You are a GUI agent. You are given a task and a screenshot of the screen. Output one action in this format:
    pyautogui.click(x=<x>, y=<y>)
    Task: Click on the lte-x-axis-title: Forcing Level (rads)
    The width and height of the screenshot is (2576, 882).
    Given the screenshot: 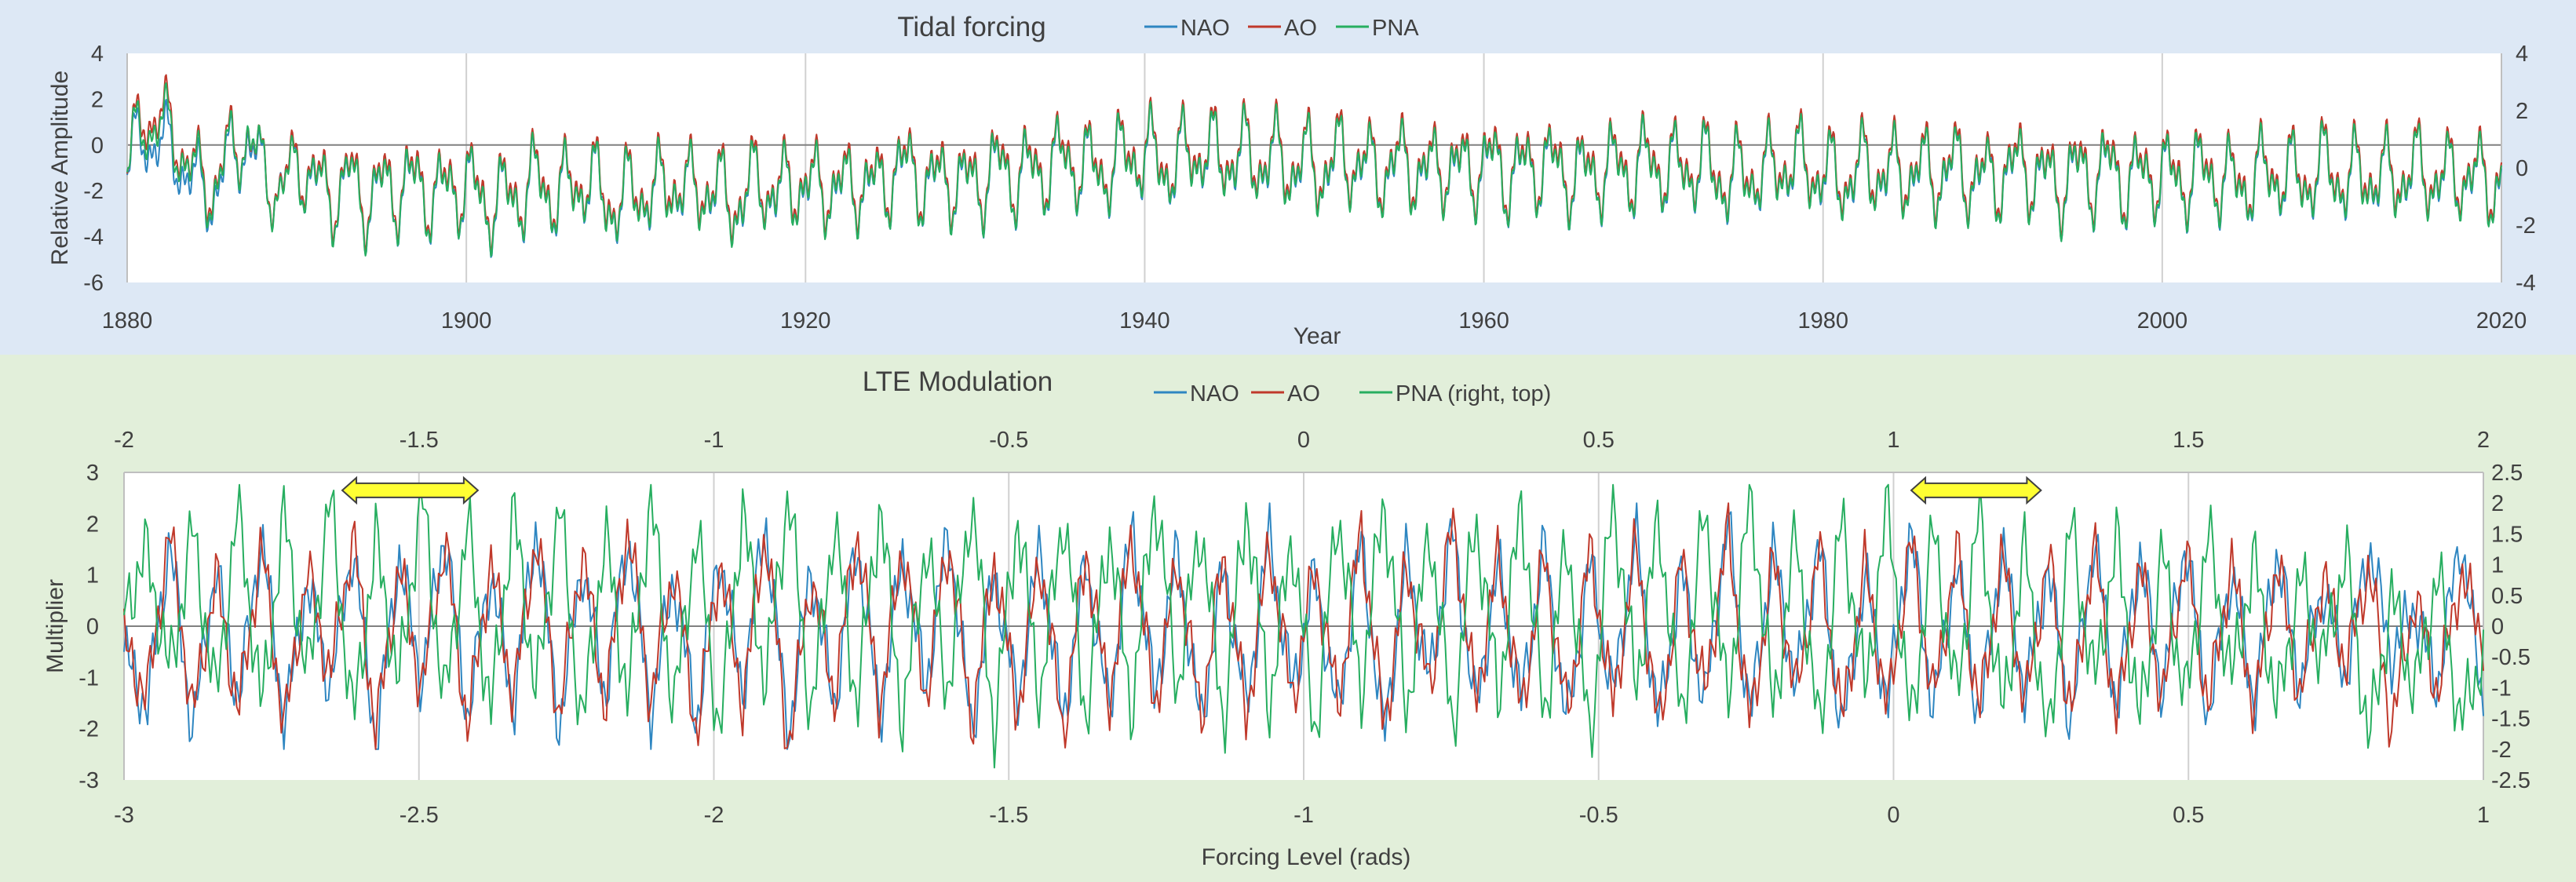 What is the action you would take?
    pyautogui.click(x=1306, y=857)
    